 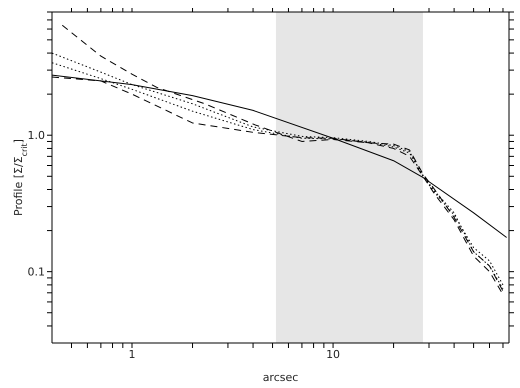 What do you see at coordinates (280, 377) in the screenshot?
I see `x-axis-title: arcsec` at bounding box center [280, 377].